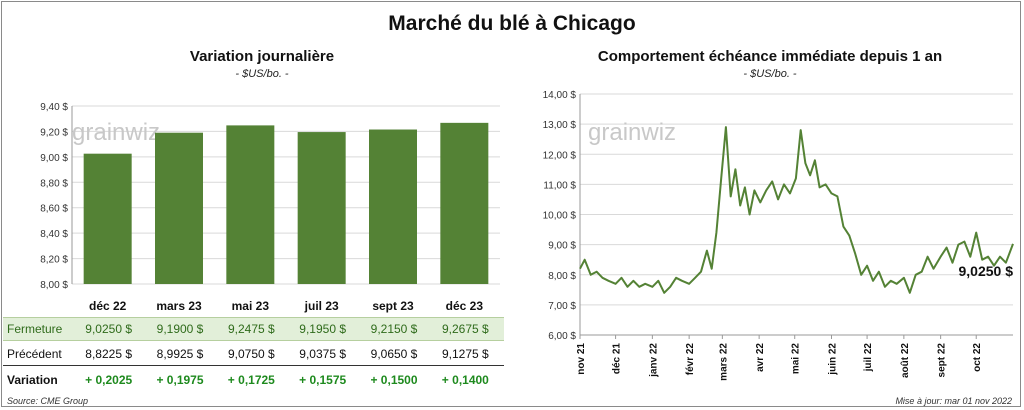 This screenshot has width=1024, height=410. Describe the element at coordinates (562, 306) in the screenshot. I see `y-tick-label: 7,00 $` at that location.